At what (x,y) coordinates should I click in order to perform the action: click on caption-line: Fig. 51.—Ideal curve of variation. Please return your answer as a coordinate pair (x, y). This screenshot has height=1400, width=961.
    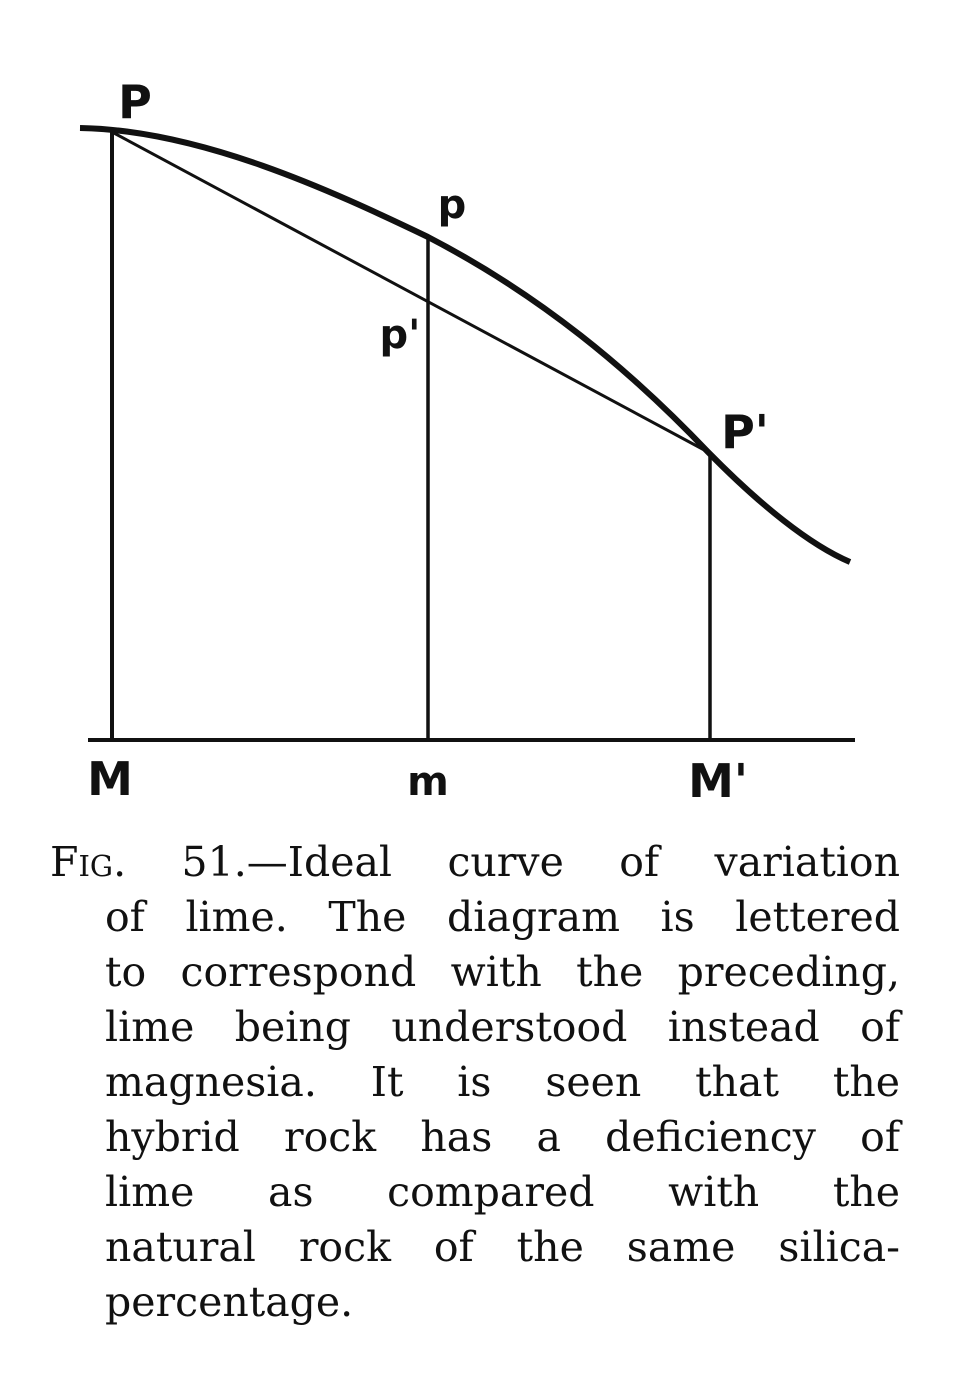
    Looking at the image, I should click on (475, 862).